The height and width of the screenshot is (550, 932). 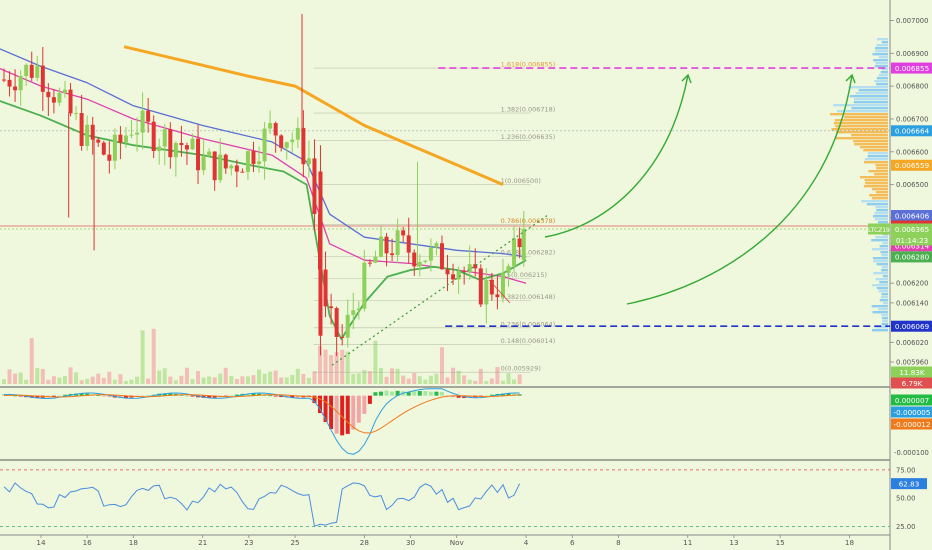 What do you see at coordinates (445, 541) in the screenshot?
I see `time-axis: 14 16 18 21 23 25 28 30 Nov 4 6 8 11 13 15 18` at bounding box center [445, 541].